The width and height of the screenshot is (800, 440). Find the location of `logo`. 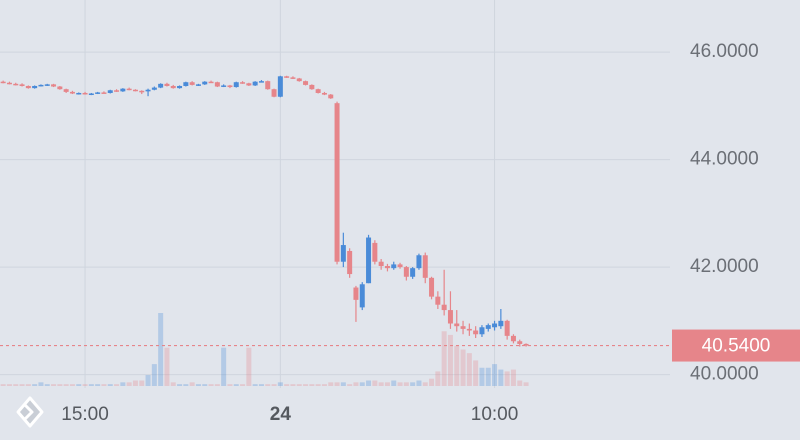

logo is located at coordinates (30, 412).